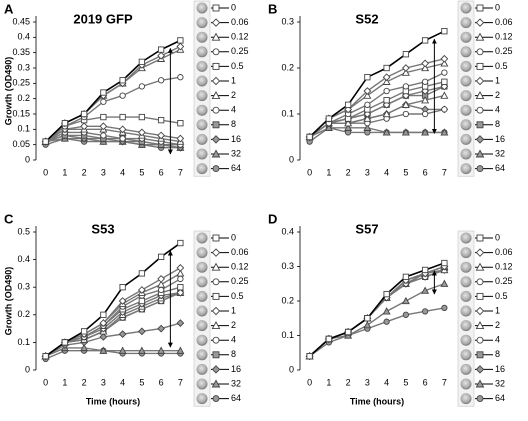 Image resolution: width=528 pixels, height=421 pixels. What do you see at coordinates (84, 382) in the screenshot?
I see `x-tick-label: 2` at bounding box center [84, 382].